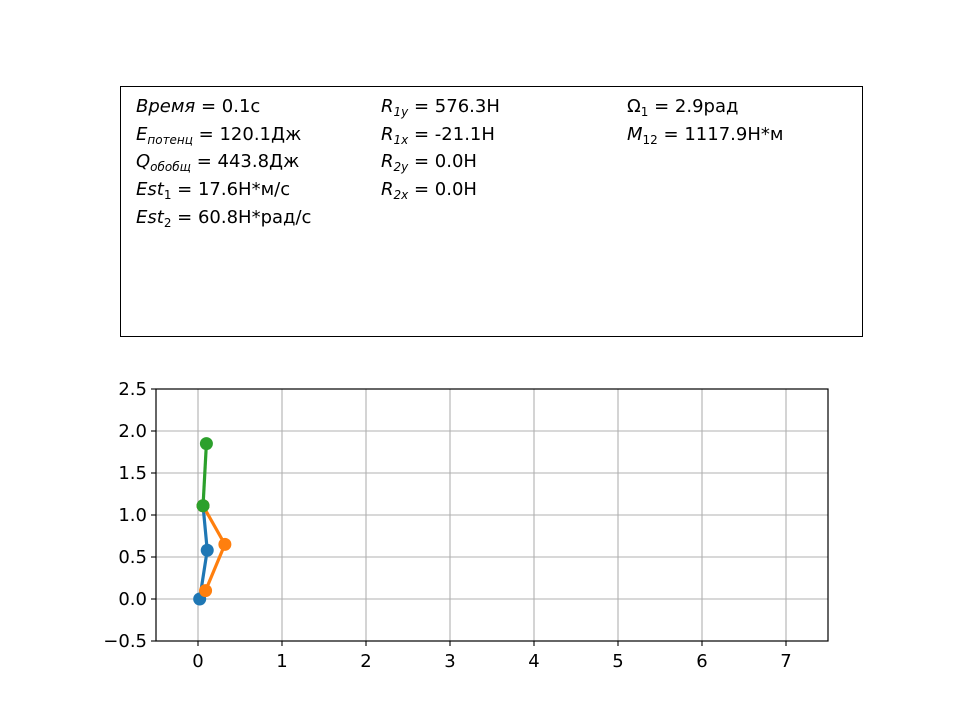  Describe the element at coordinates (125, 641) in the screenshot. I see `y-tick-label: −0.5` at that location.